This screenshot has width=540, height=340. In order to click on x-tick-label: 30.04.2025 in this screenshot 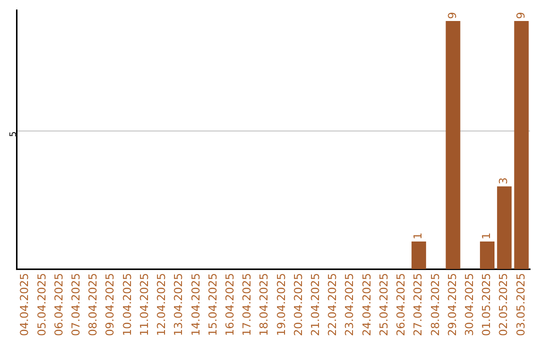, I will do `click(469, 304)`.